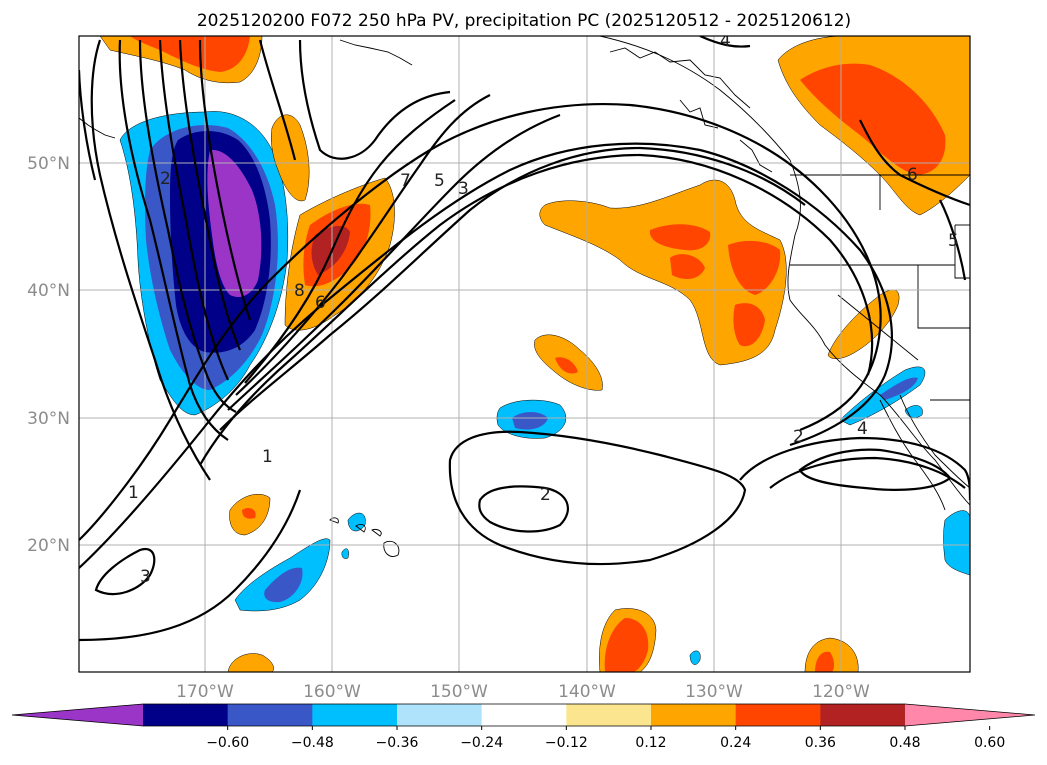  Describe the element at coordinates (332, 692) in the screenshot. I see `lon-tick: 160°W` at that location.